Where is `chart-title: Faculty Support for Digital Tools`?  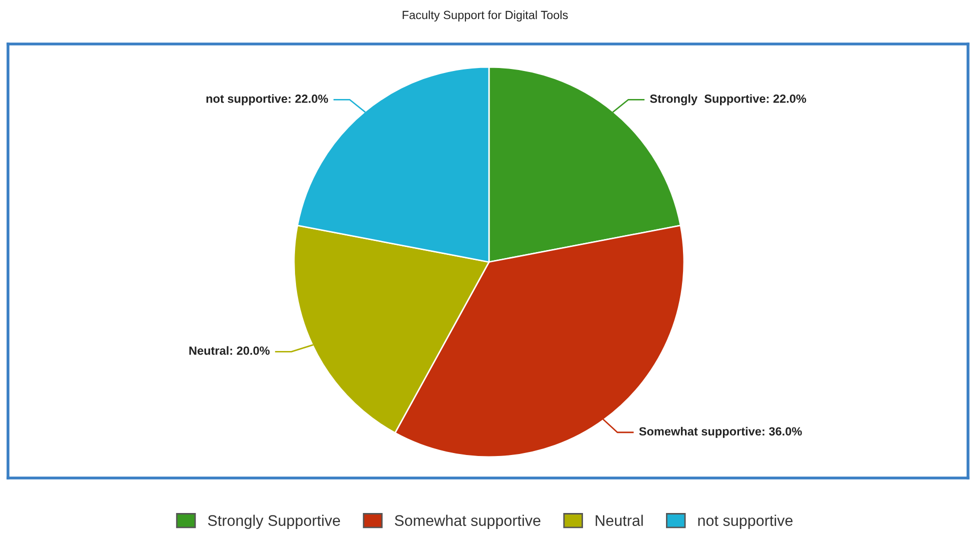
chart-title: Faculty Support for Digital Tools is located at coordinates (485, 16).